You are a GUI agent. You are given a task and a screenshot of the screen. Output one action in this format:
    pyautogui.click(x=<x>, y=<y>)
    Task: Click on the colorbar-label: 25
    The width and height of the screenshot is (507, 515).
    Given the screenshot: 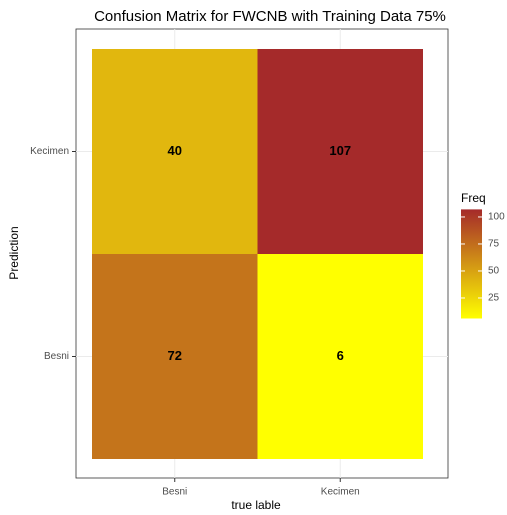 What is the action you would take?
    pyautogui.click(x=494, y=298)
    